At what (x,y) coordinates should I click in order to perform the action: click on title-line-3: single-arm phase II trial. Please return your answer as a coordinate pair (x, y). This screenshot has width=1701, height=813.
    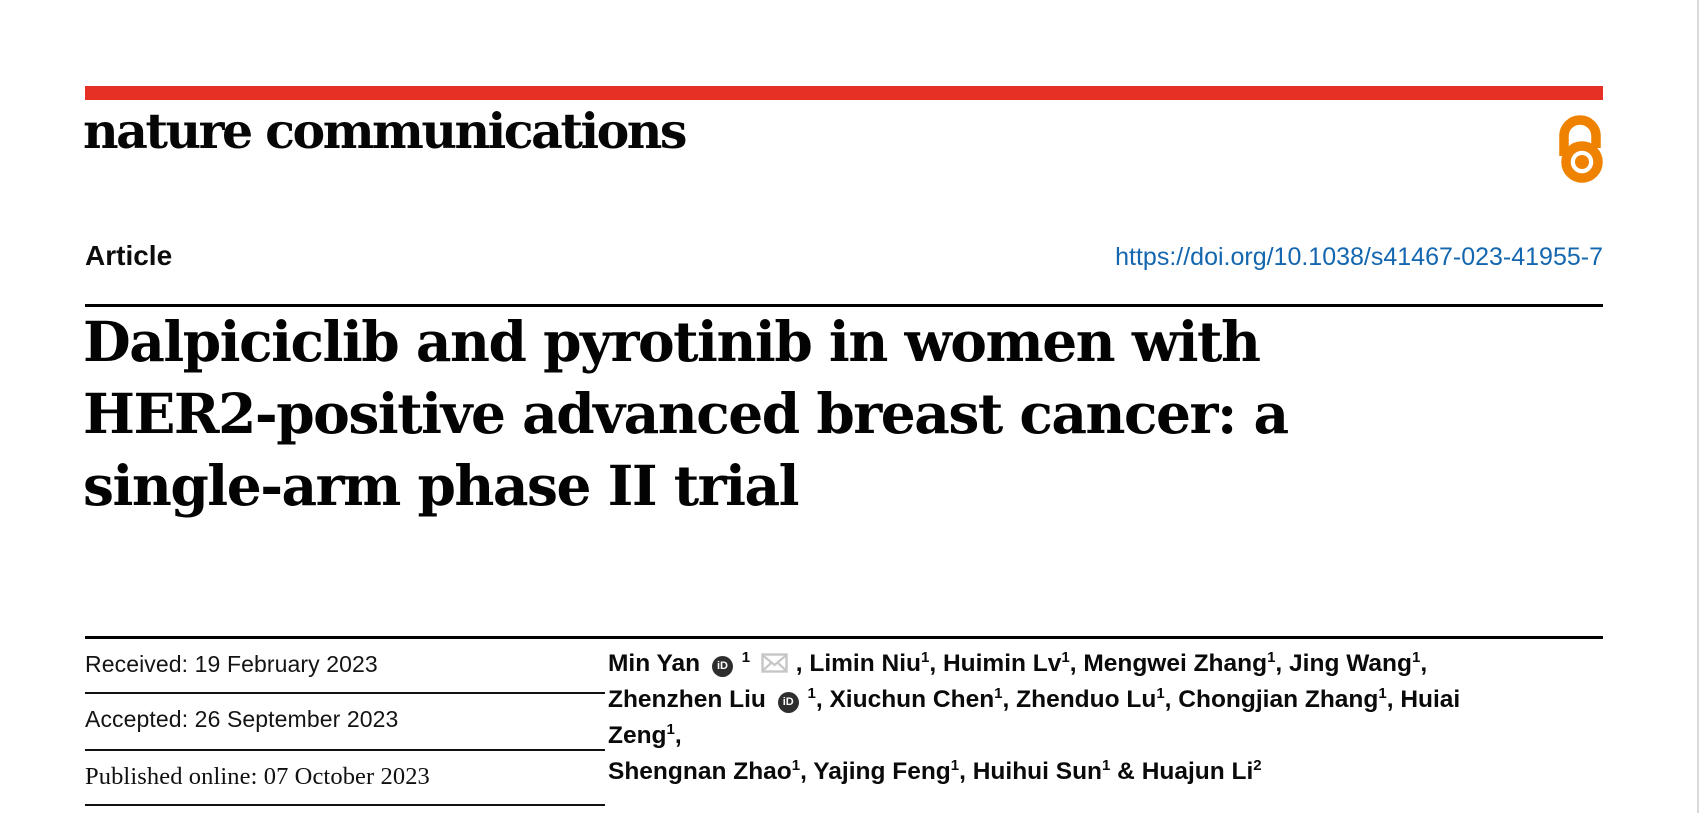
    Looking at the image, I should click on (441, 485).